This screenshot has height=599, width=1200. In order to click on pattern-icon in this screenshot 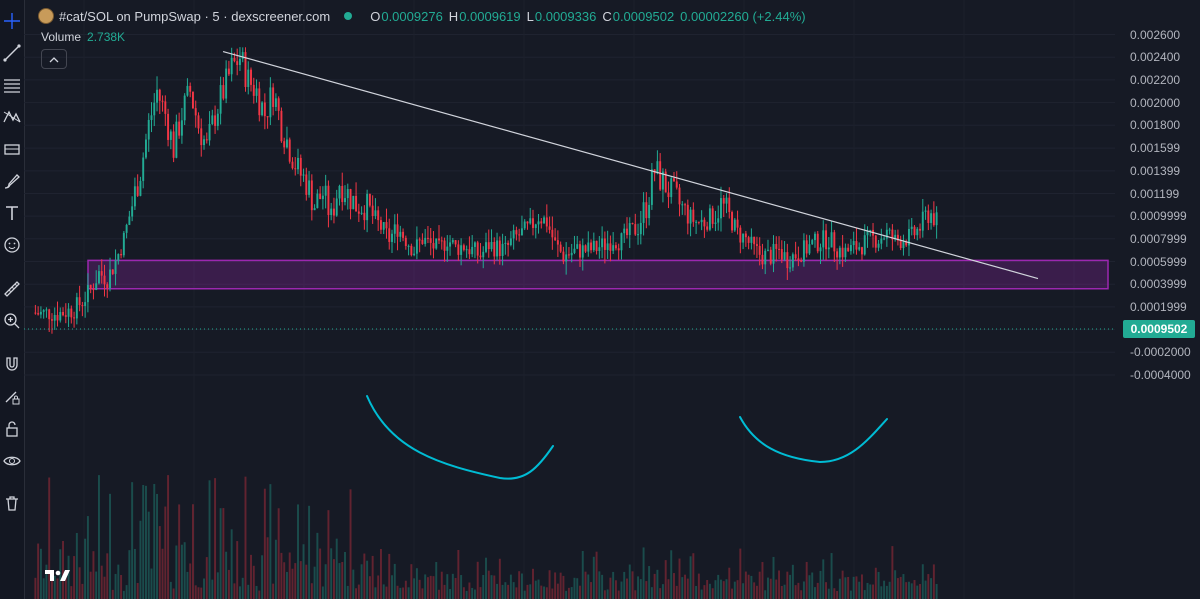, I will do `click(12, 117)`.